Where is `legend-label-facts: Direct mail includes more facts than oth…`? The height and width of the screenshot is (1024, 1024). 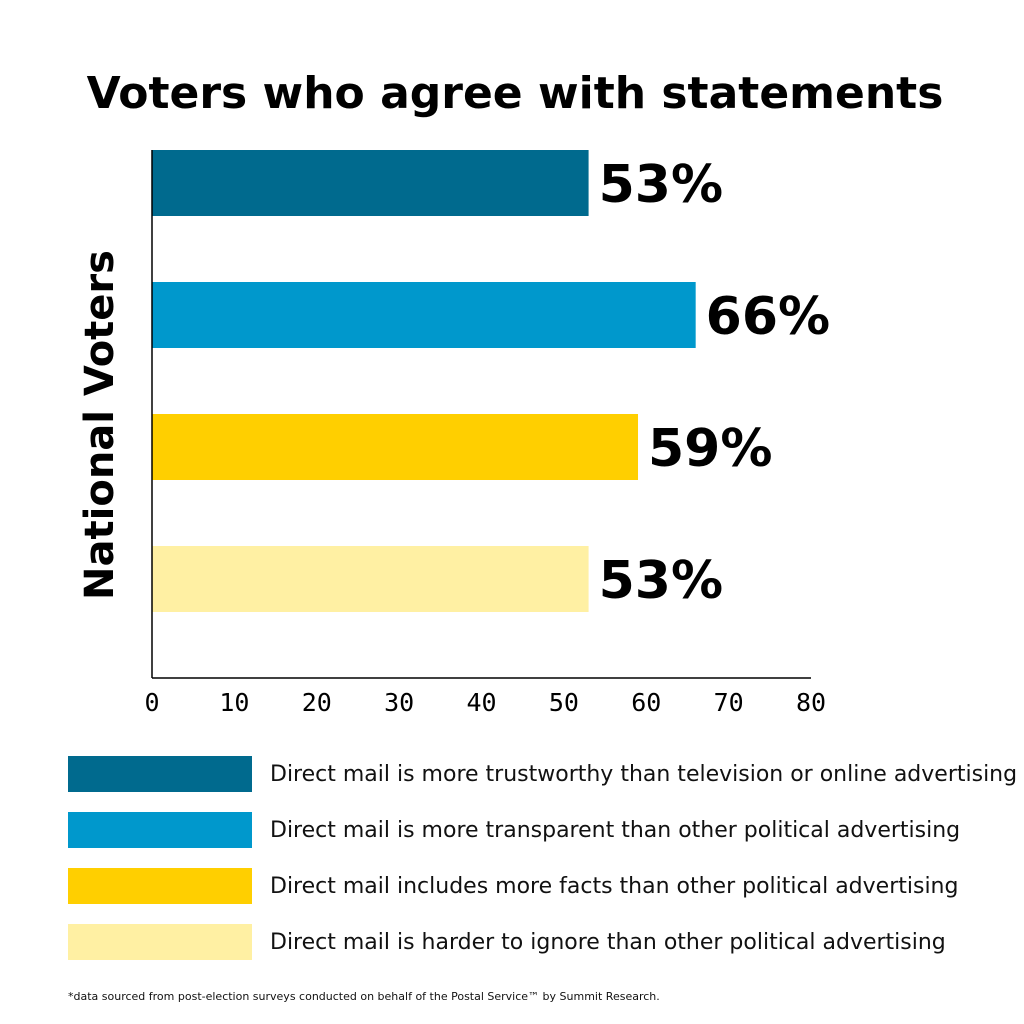 legend-label-facts: Direct mail includes more facts than oth… is located at coordinates (614, 886).